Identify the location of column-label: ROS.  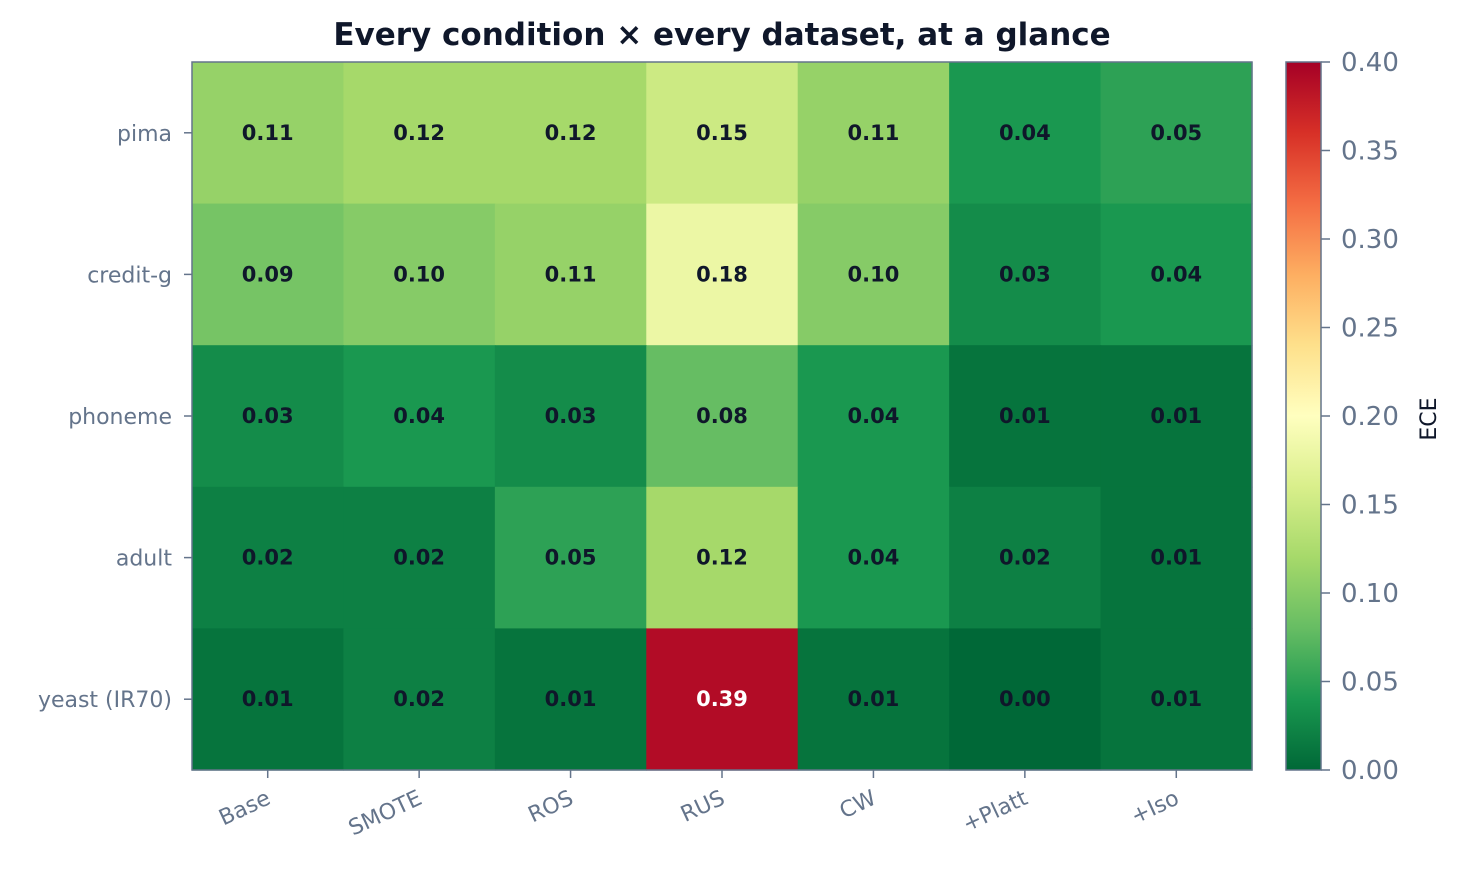
(551, 807).